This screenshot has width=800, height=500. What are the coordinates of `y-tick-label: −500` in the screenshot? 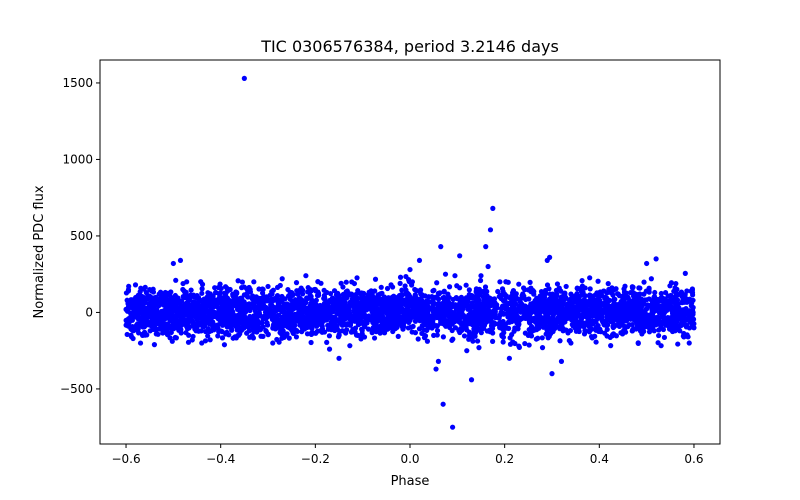 It's located at (76, 389).